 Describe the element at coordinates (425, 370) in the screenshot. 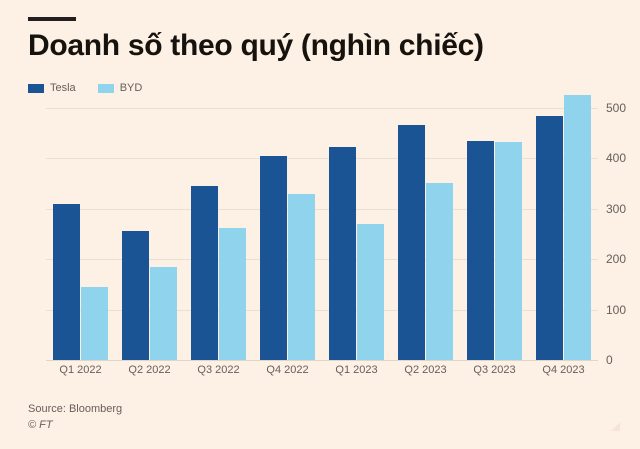

I see `x-axis-tick-label: Q2 2023` at that location.